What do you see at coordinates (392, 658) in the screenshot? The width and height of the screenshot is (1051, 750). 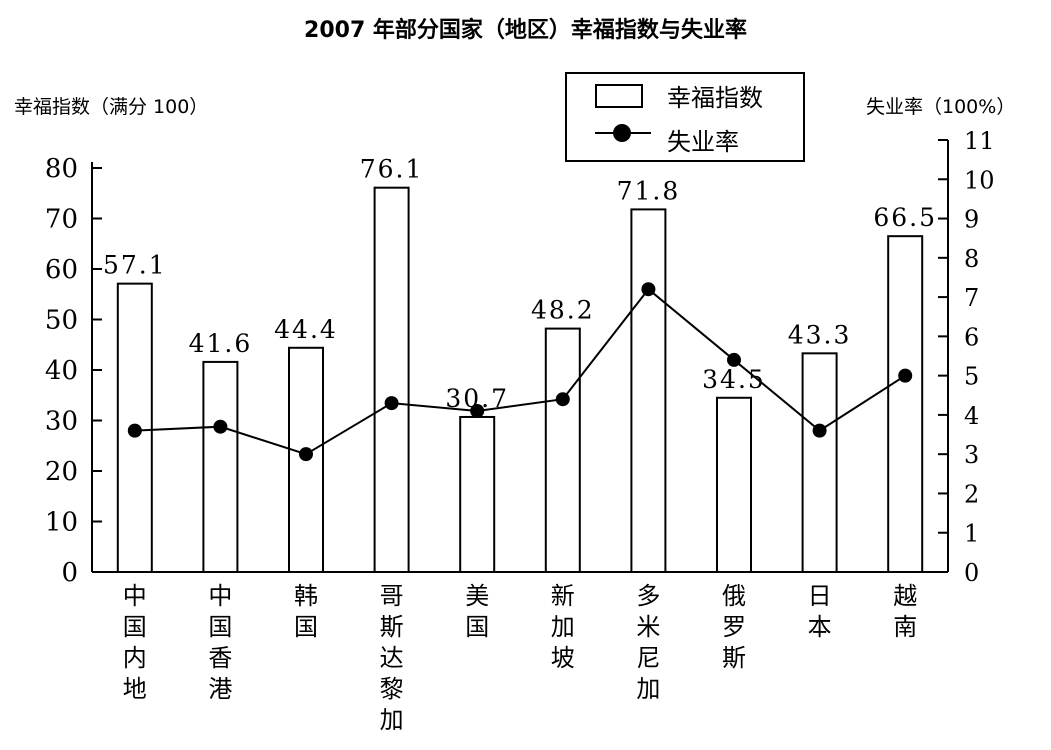 I see `category-label: 哥斯达黎加` at bounding box center [392, 658].